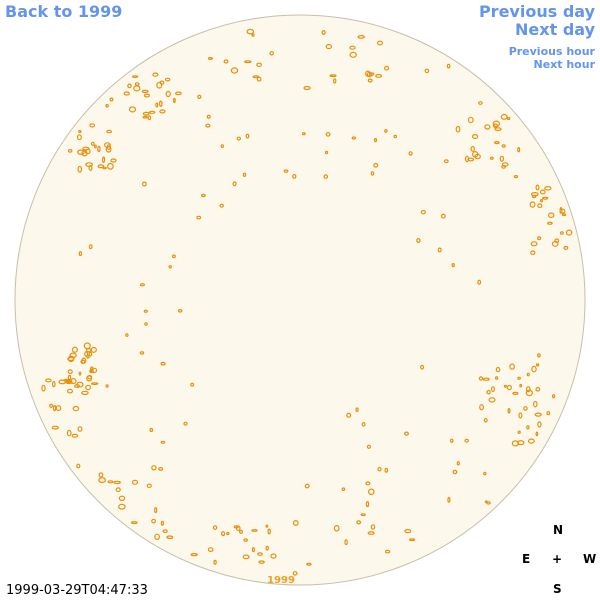 This screenshot has width=600, height=600. What do you see at coordinates (555, 29) in the screenshot?
I see `next-day-link: Next day` at bounding box center [555, 29].